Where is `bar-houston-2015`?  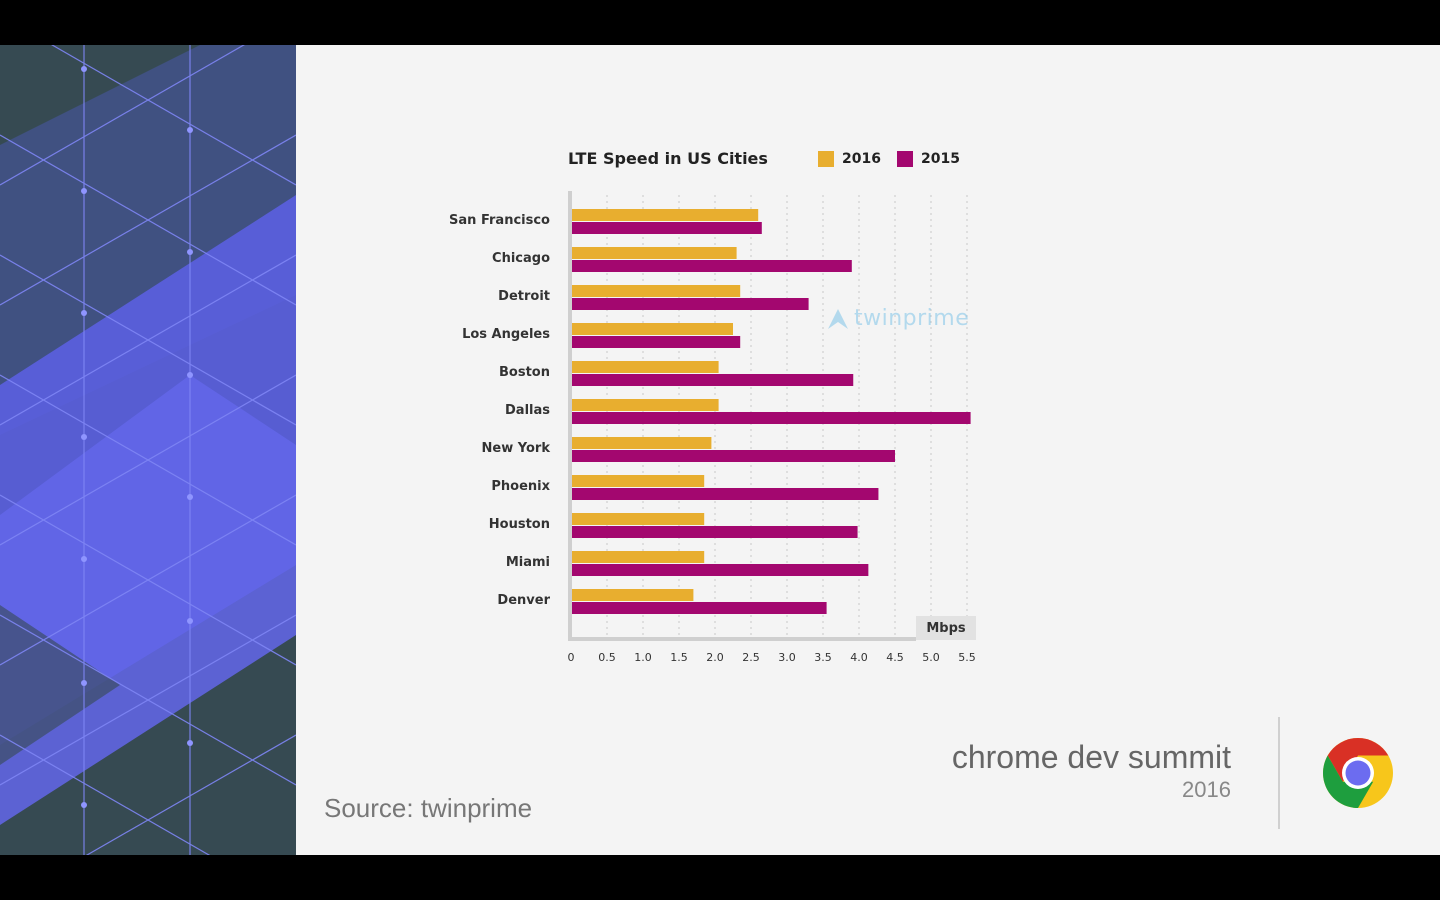
bar-houston-2015 is located at coordinates (715, 532).